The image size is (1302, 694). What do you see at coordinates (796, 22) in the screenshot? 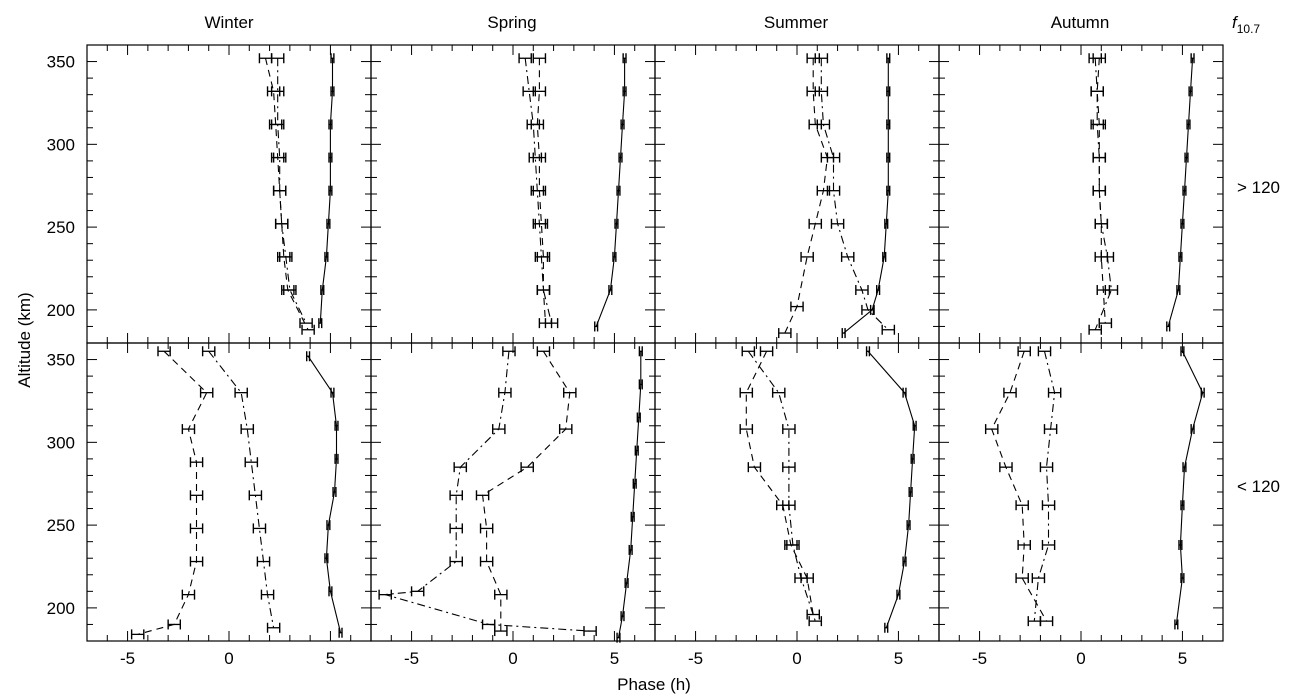
I see `season-label: Summer` at bounding box center [796, 22].